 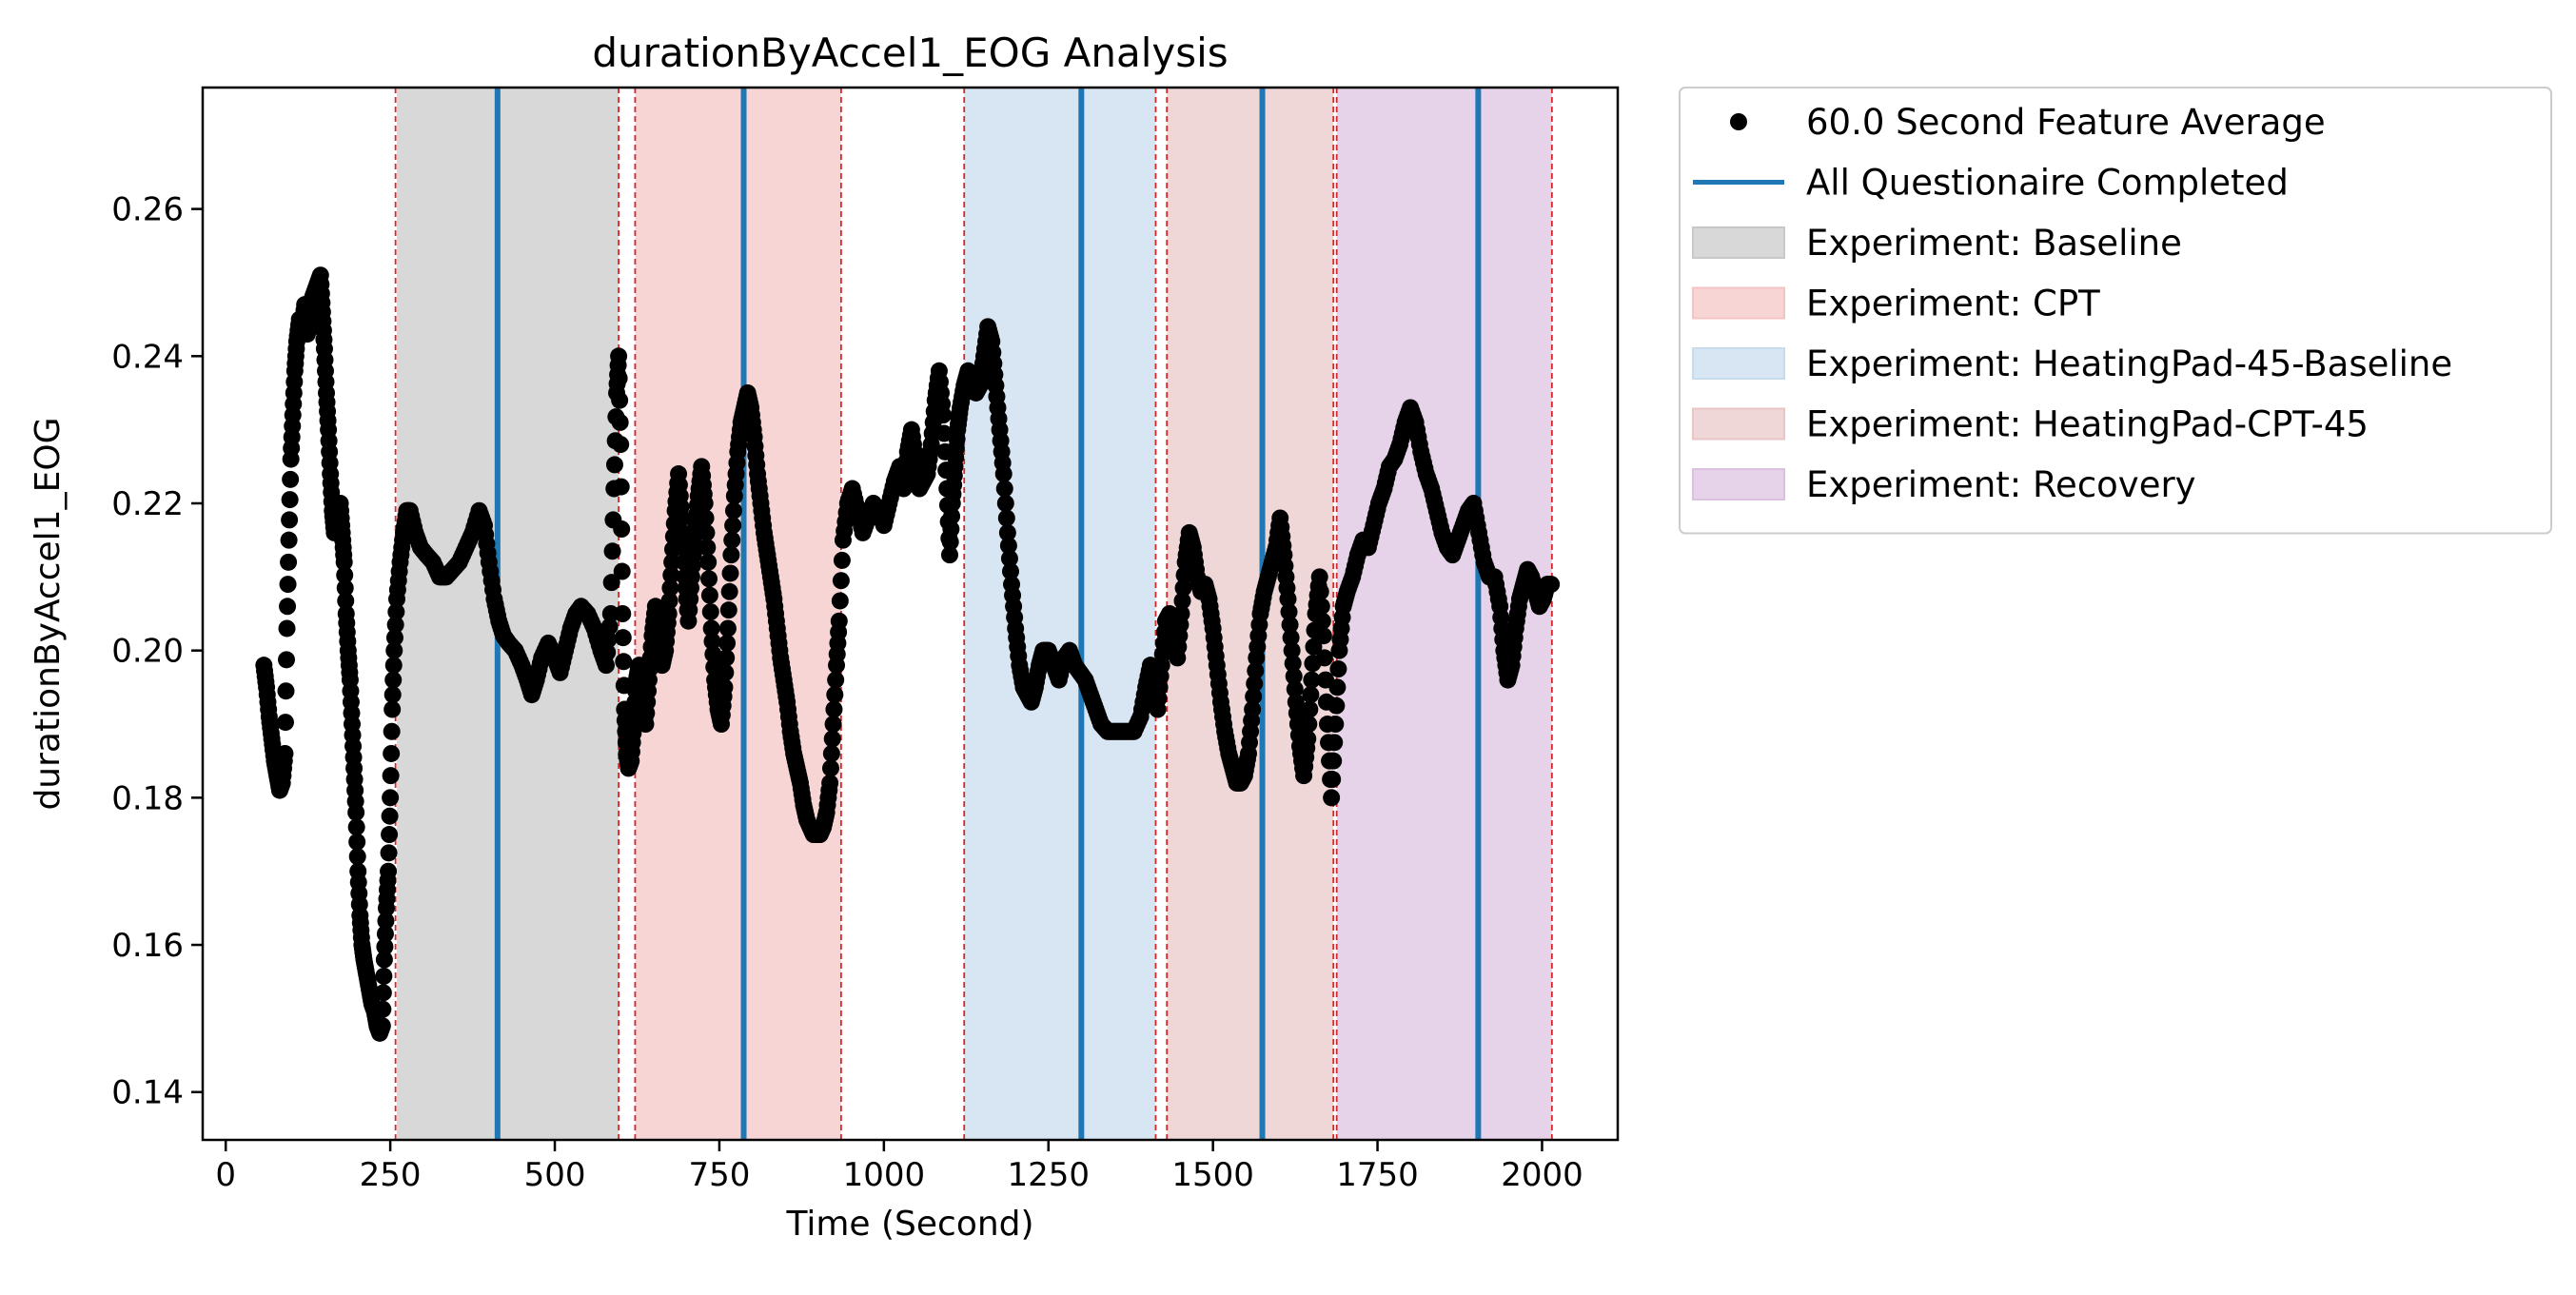 What do you see at coordinates (555, 1175) in the screenshot?
I see `x-tick-label: 500` at bounding box center [555, 1175].